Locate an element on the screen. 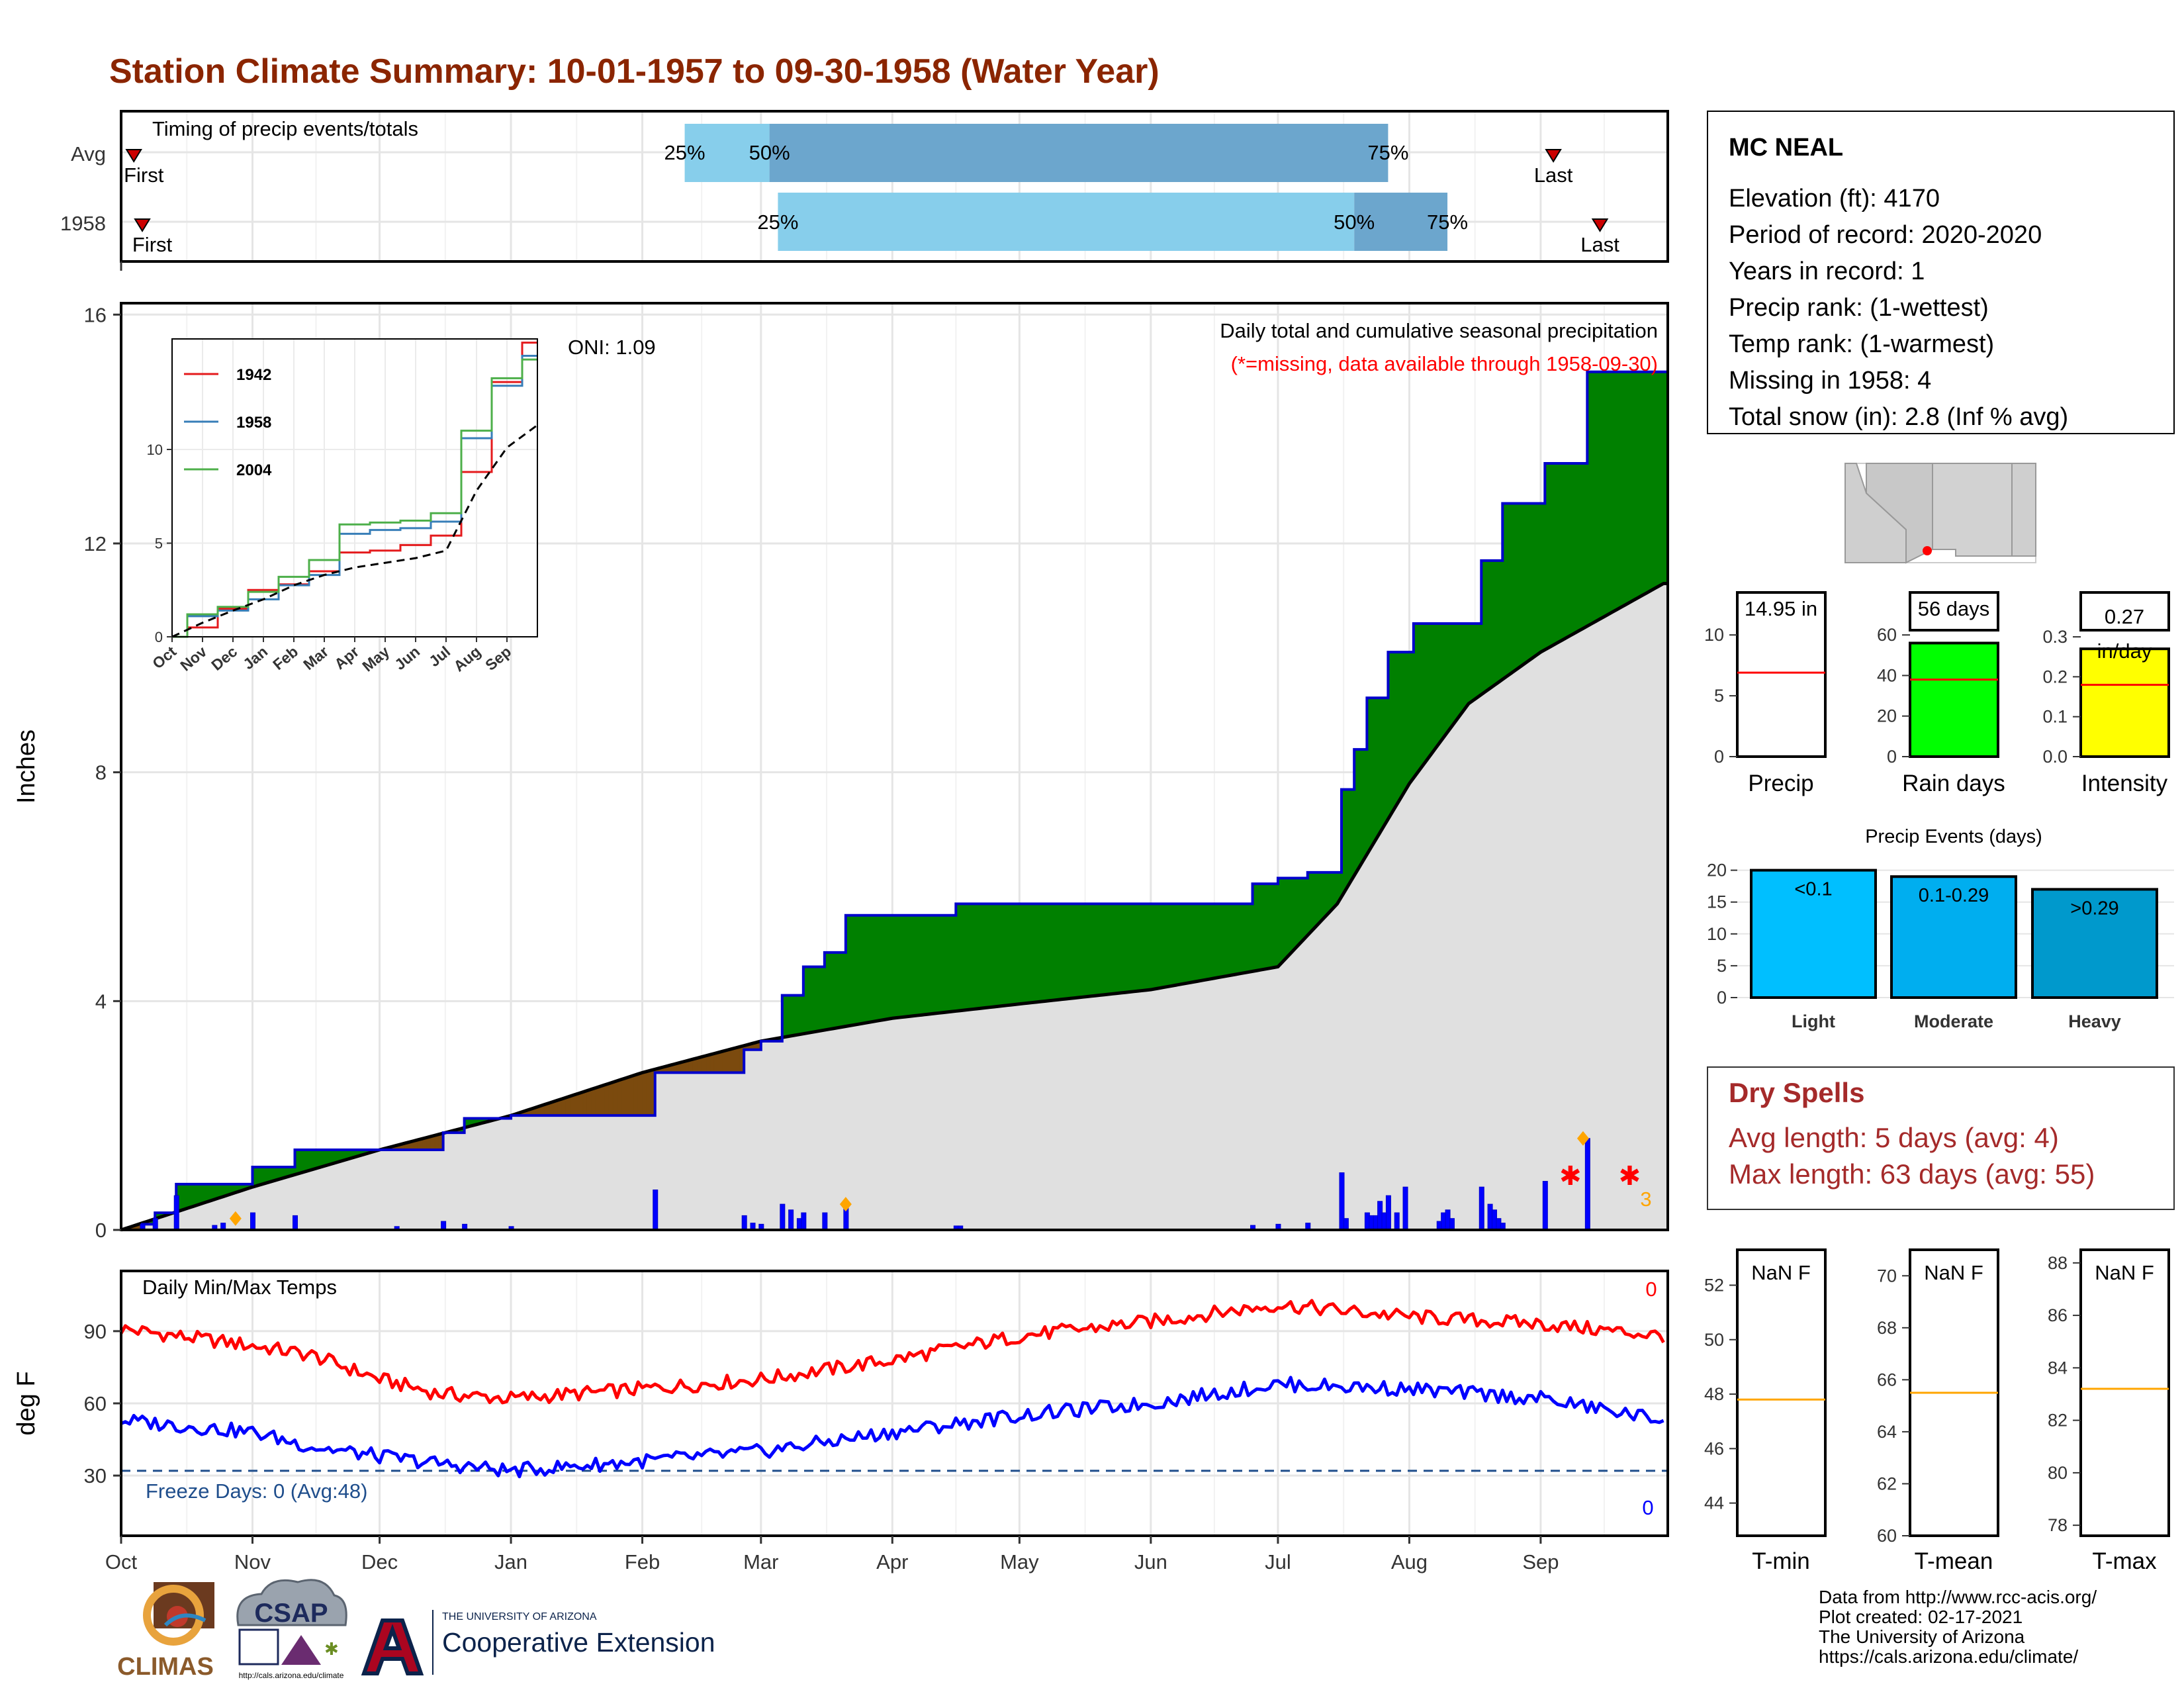 This screenshot has height=1688, width=2184. station-years: Years in record: 1 is located at coordinates (1827, 271).